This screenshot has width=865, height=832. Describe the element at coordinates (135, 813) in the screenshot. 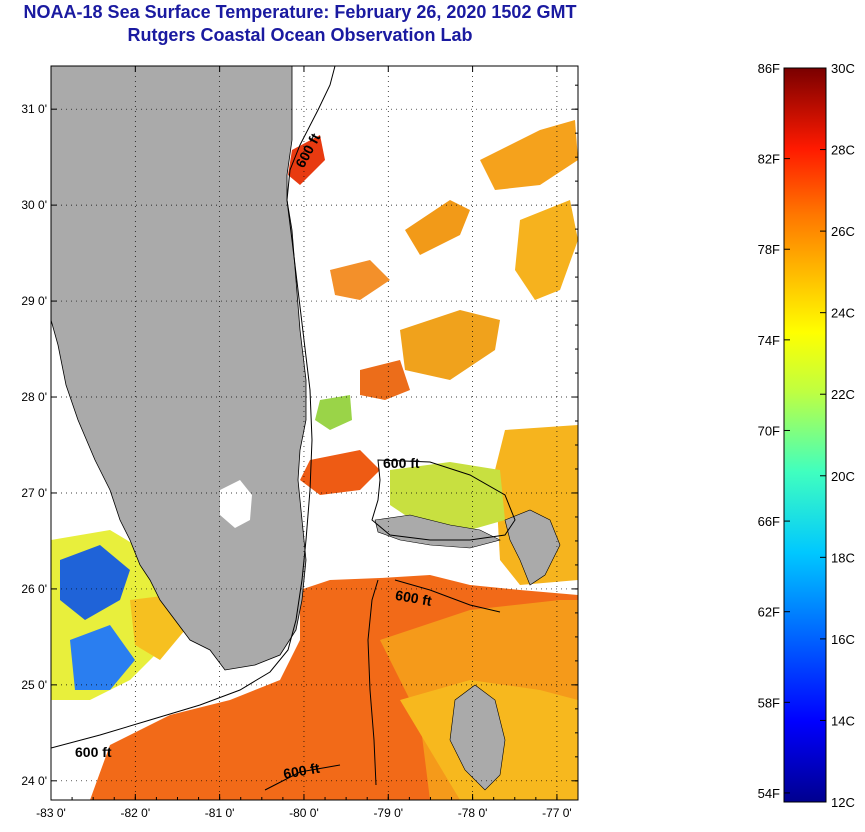

I see `lon-tick-label: -82 0'` at that location.